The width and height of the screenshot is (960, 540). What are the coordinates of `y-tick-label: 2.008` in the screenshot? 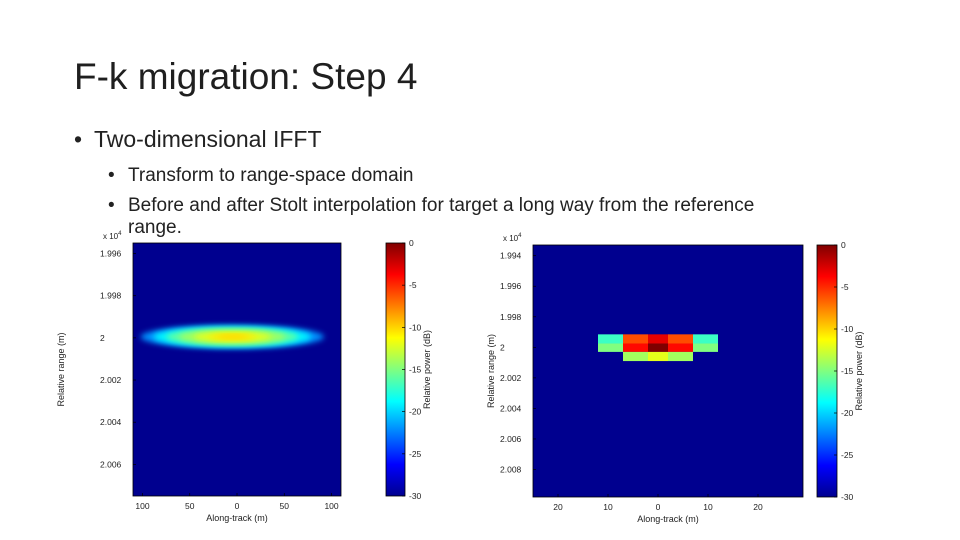 It's located at (511, 470).